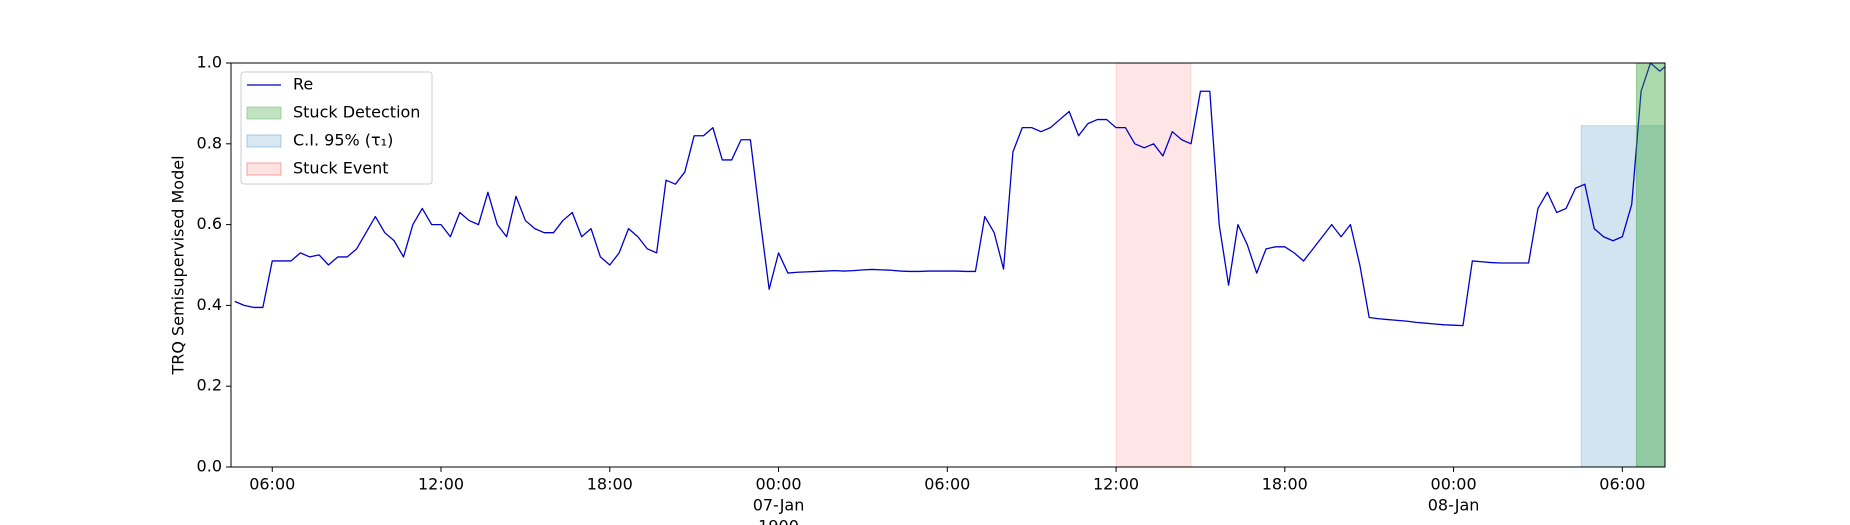 The image size is (1850, 525). What do you see at coordinates (336, 128) in the screenshot?
I see `legend-box` at bounding box center [336, 128].